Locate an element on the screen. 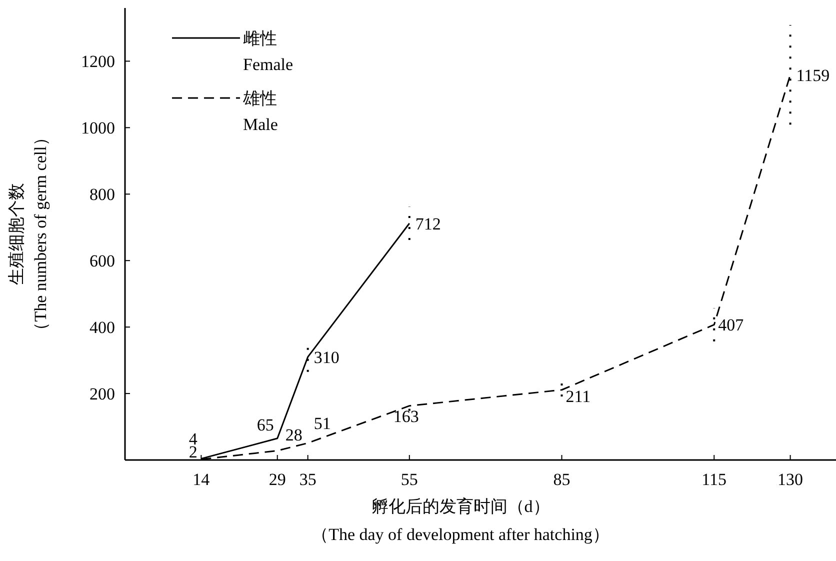 The width and height of the screenshot is (836, 561). y-tick-label: 200 is located at coordinates (102, 394).